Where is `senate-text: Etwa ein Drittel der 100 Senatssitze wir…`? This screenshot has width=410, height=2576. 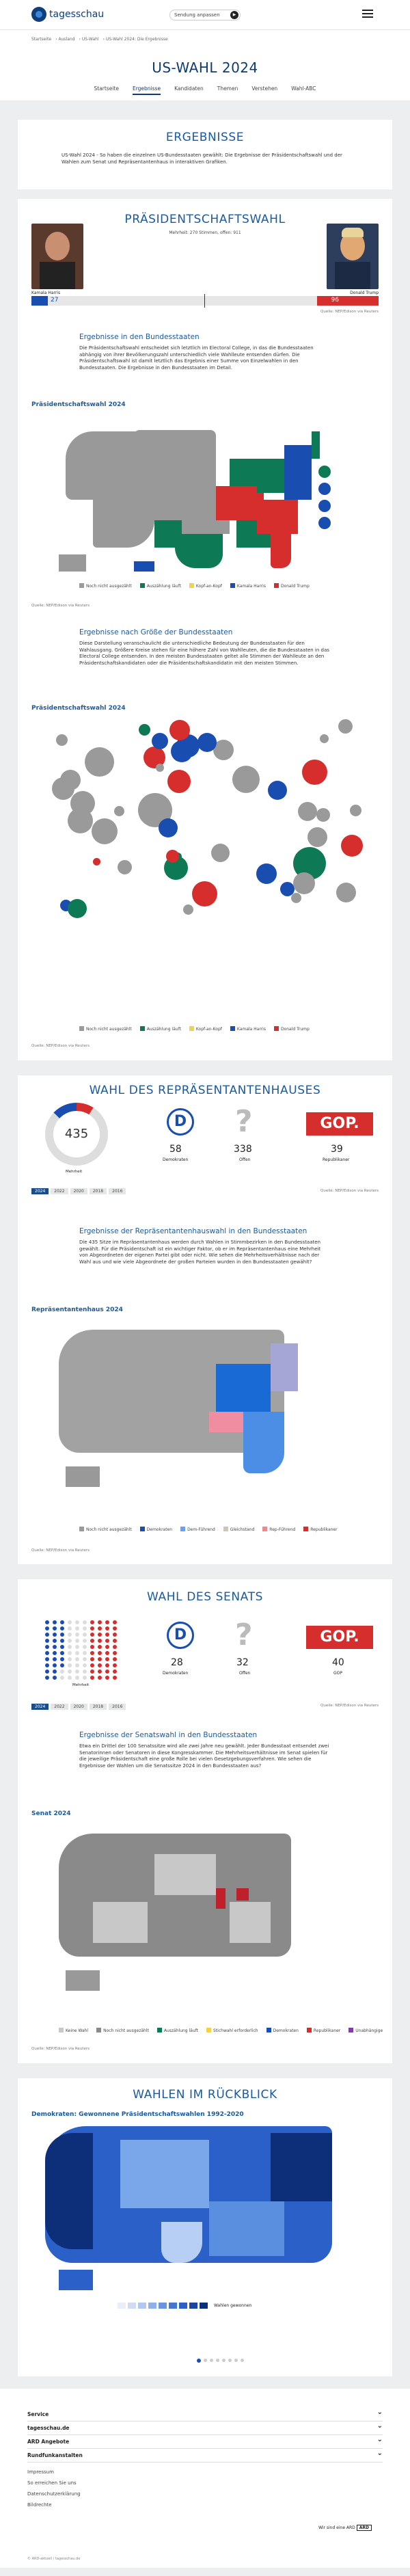 senate-text: Etwa ein Drittel der 100 Senatssitze wir… is located at coordinates (204, 1756).